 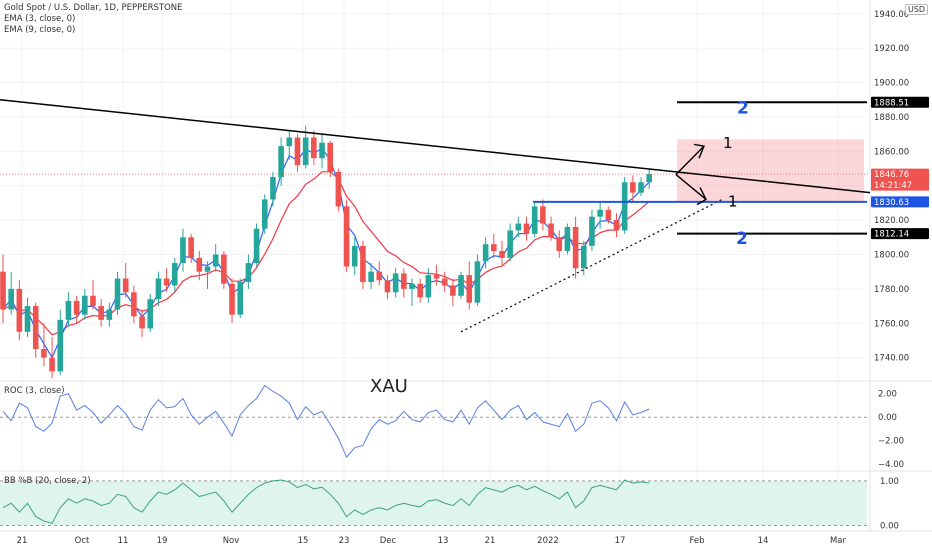 What do you see at coordinates (893, 186) in the screenshot?
I see `price-tag-countdown: 14:21:47` at bounding box center [893, 186].